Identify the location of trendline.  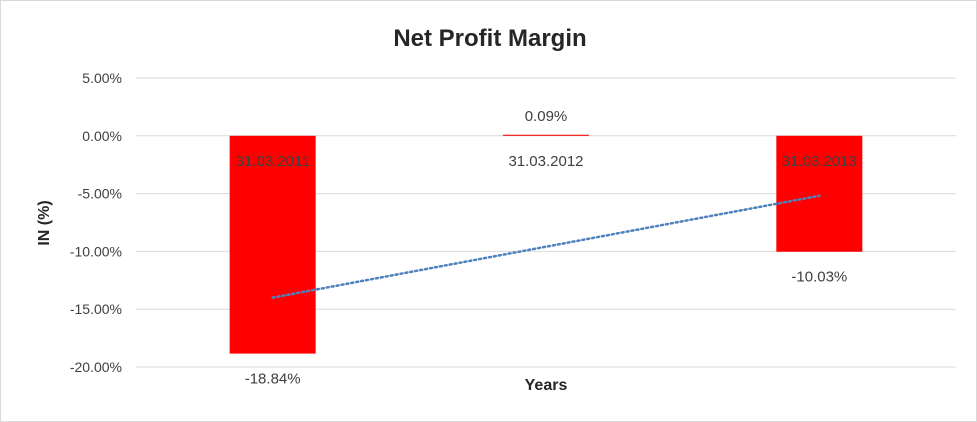
(546, 246).